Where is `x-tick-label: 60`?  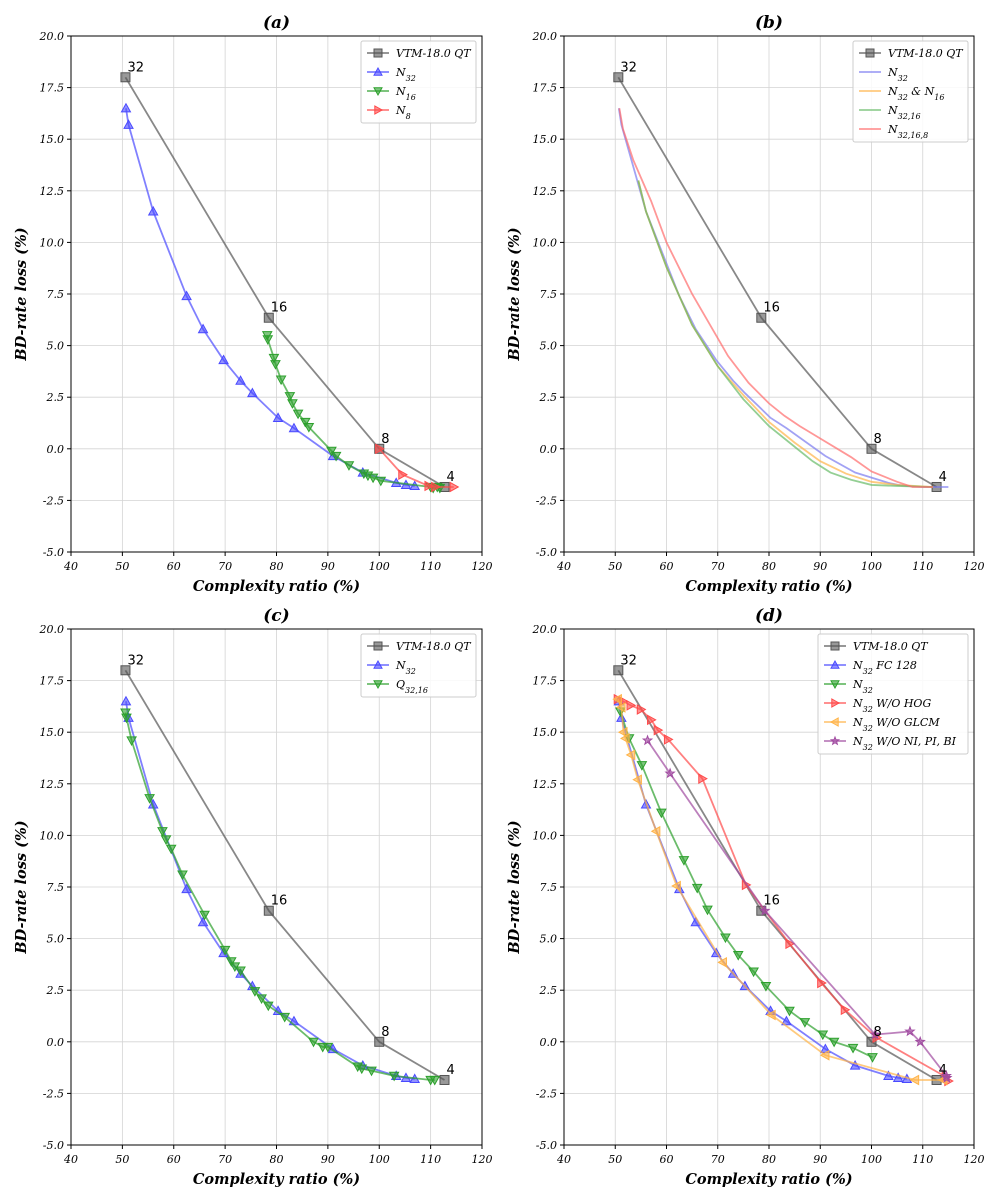 x-tick-label: 60 is located at coordinates (174, 566).